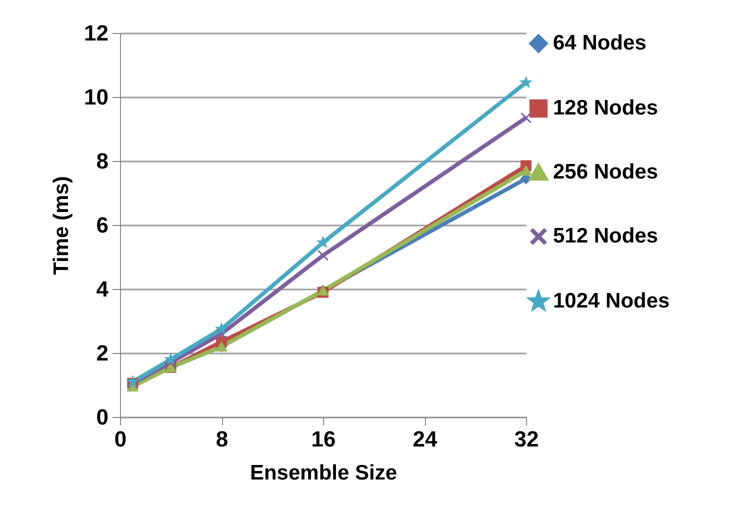  What do you see at coordinates (96, 33) in the screenshot?
I see `y-tick-label: 12` at bounding box center [96, 33].